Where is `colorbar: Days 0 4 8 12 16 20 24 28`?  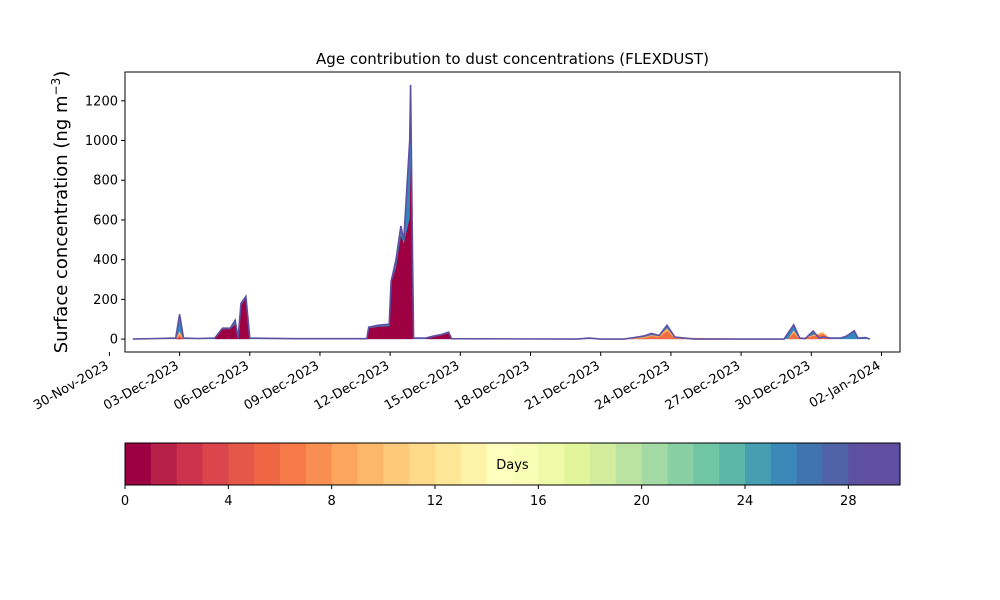 colorbar: Days 0 4 8 12 16 20 24 28 is located at coordinates (511, 475).